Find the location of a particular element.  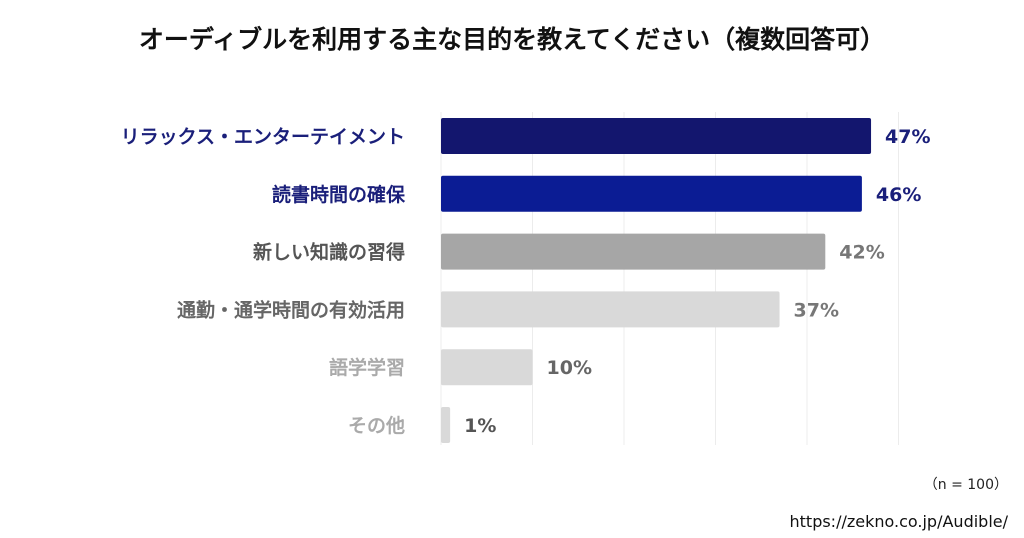

chart-title: オーディブルを利用する主な目的を教えてください（複数回答可） is located at coordinates (512, 39).